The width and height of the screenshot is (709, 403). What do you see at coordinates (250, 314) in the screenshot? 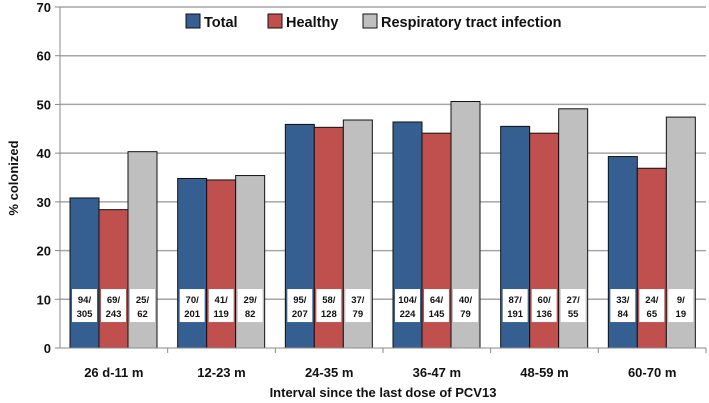
I see `data-label: 82` at bounding box center [250, 314].